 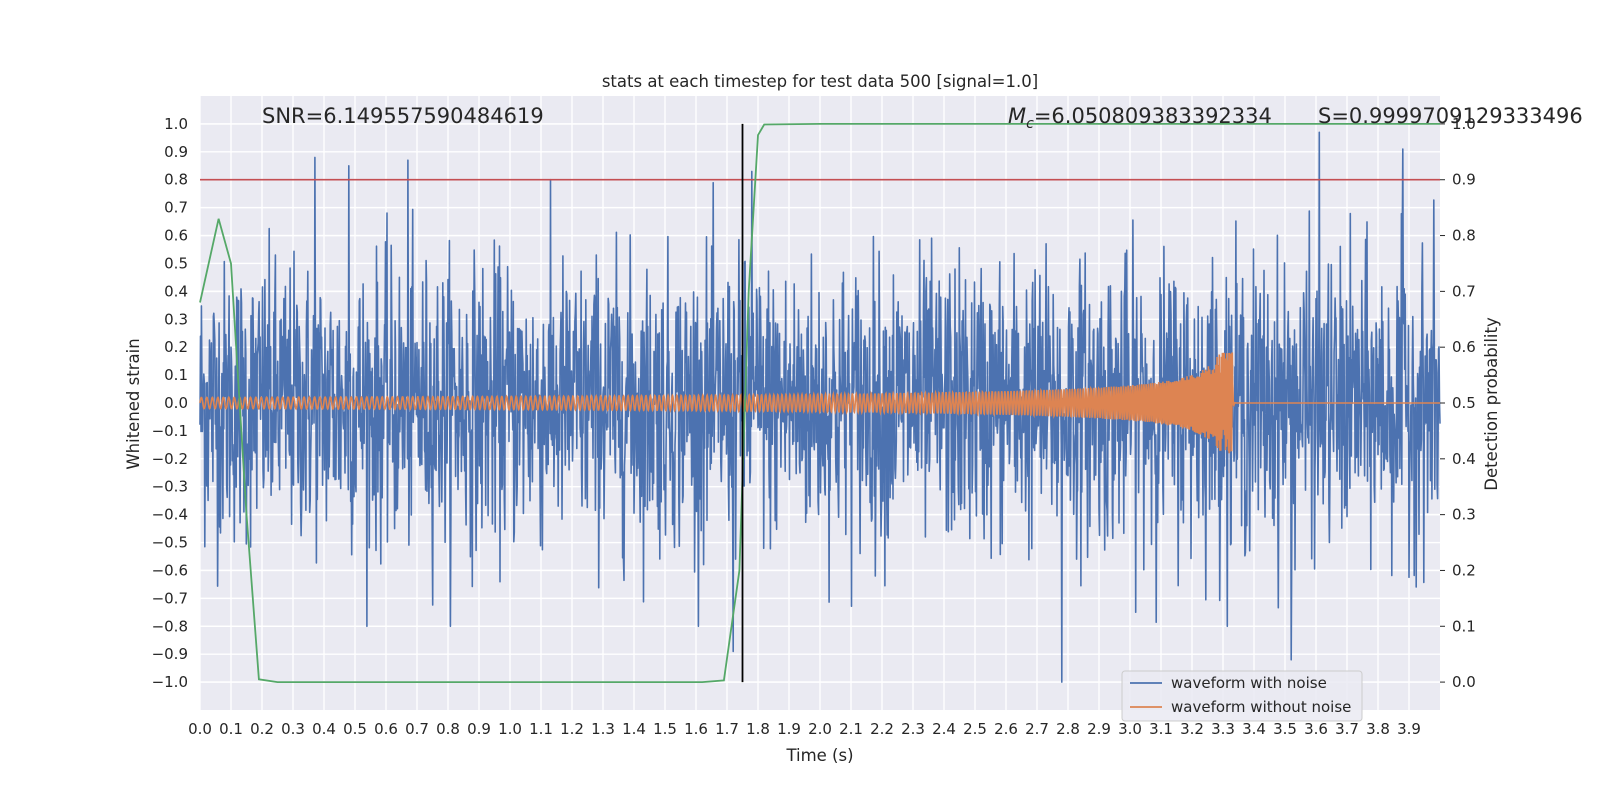 What do you see at coordinates (696, 729) in the screenshot?
I see `x-tick-label: 1.6` at bounding box center [696, 729].